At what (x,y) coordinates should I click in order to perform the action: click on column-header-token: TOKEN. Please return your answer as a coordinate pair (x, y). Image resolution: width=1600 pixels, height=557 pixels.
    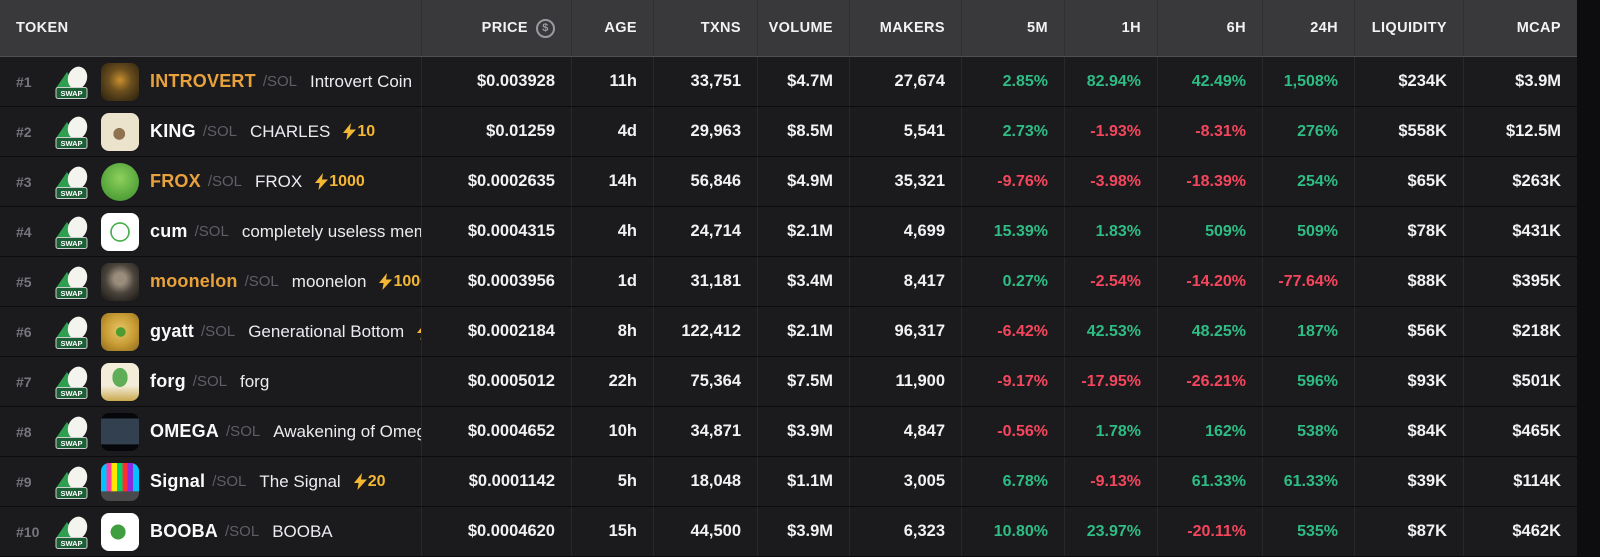
    Looking at the image, I should click on (211, 28).